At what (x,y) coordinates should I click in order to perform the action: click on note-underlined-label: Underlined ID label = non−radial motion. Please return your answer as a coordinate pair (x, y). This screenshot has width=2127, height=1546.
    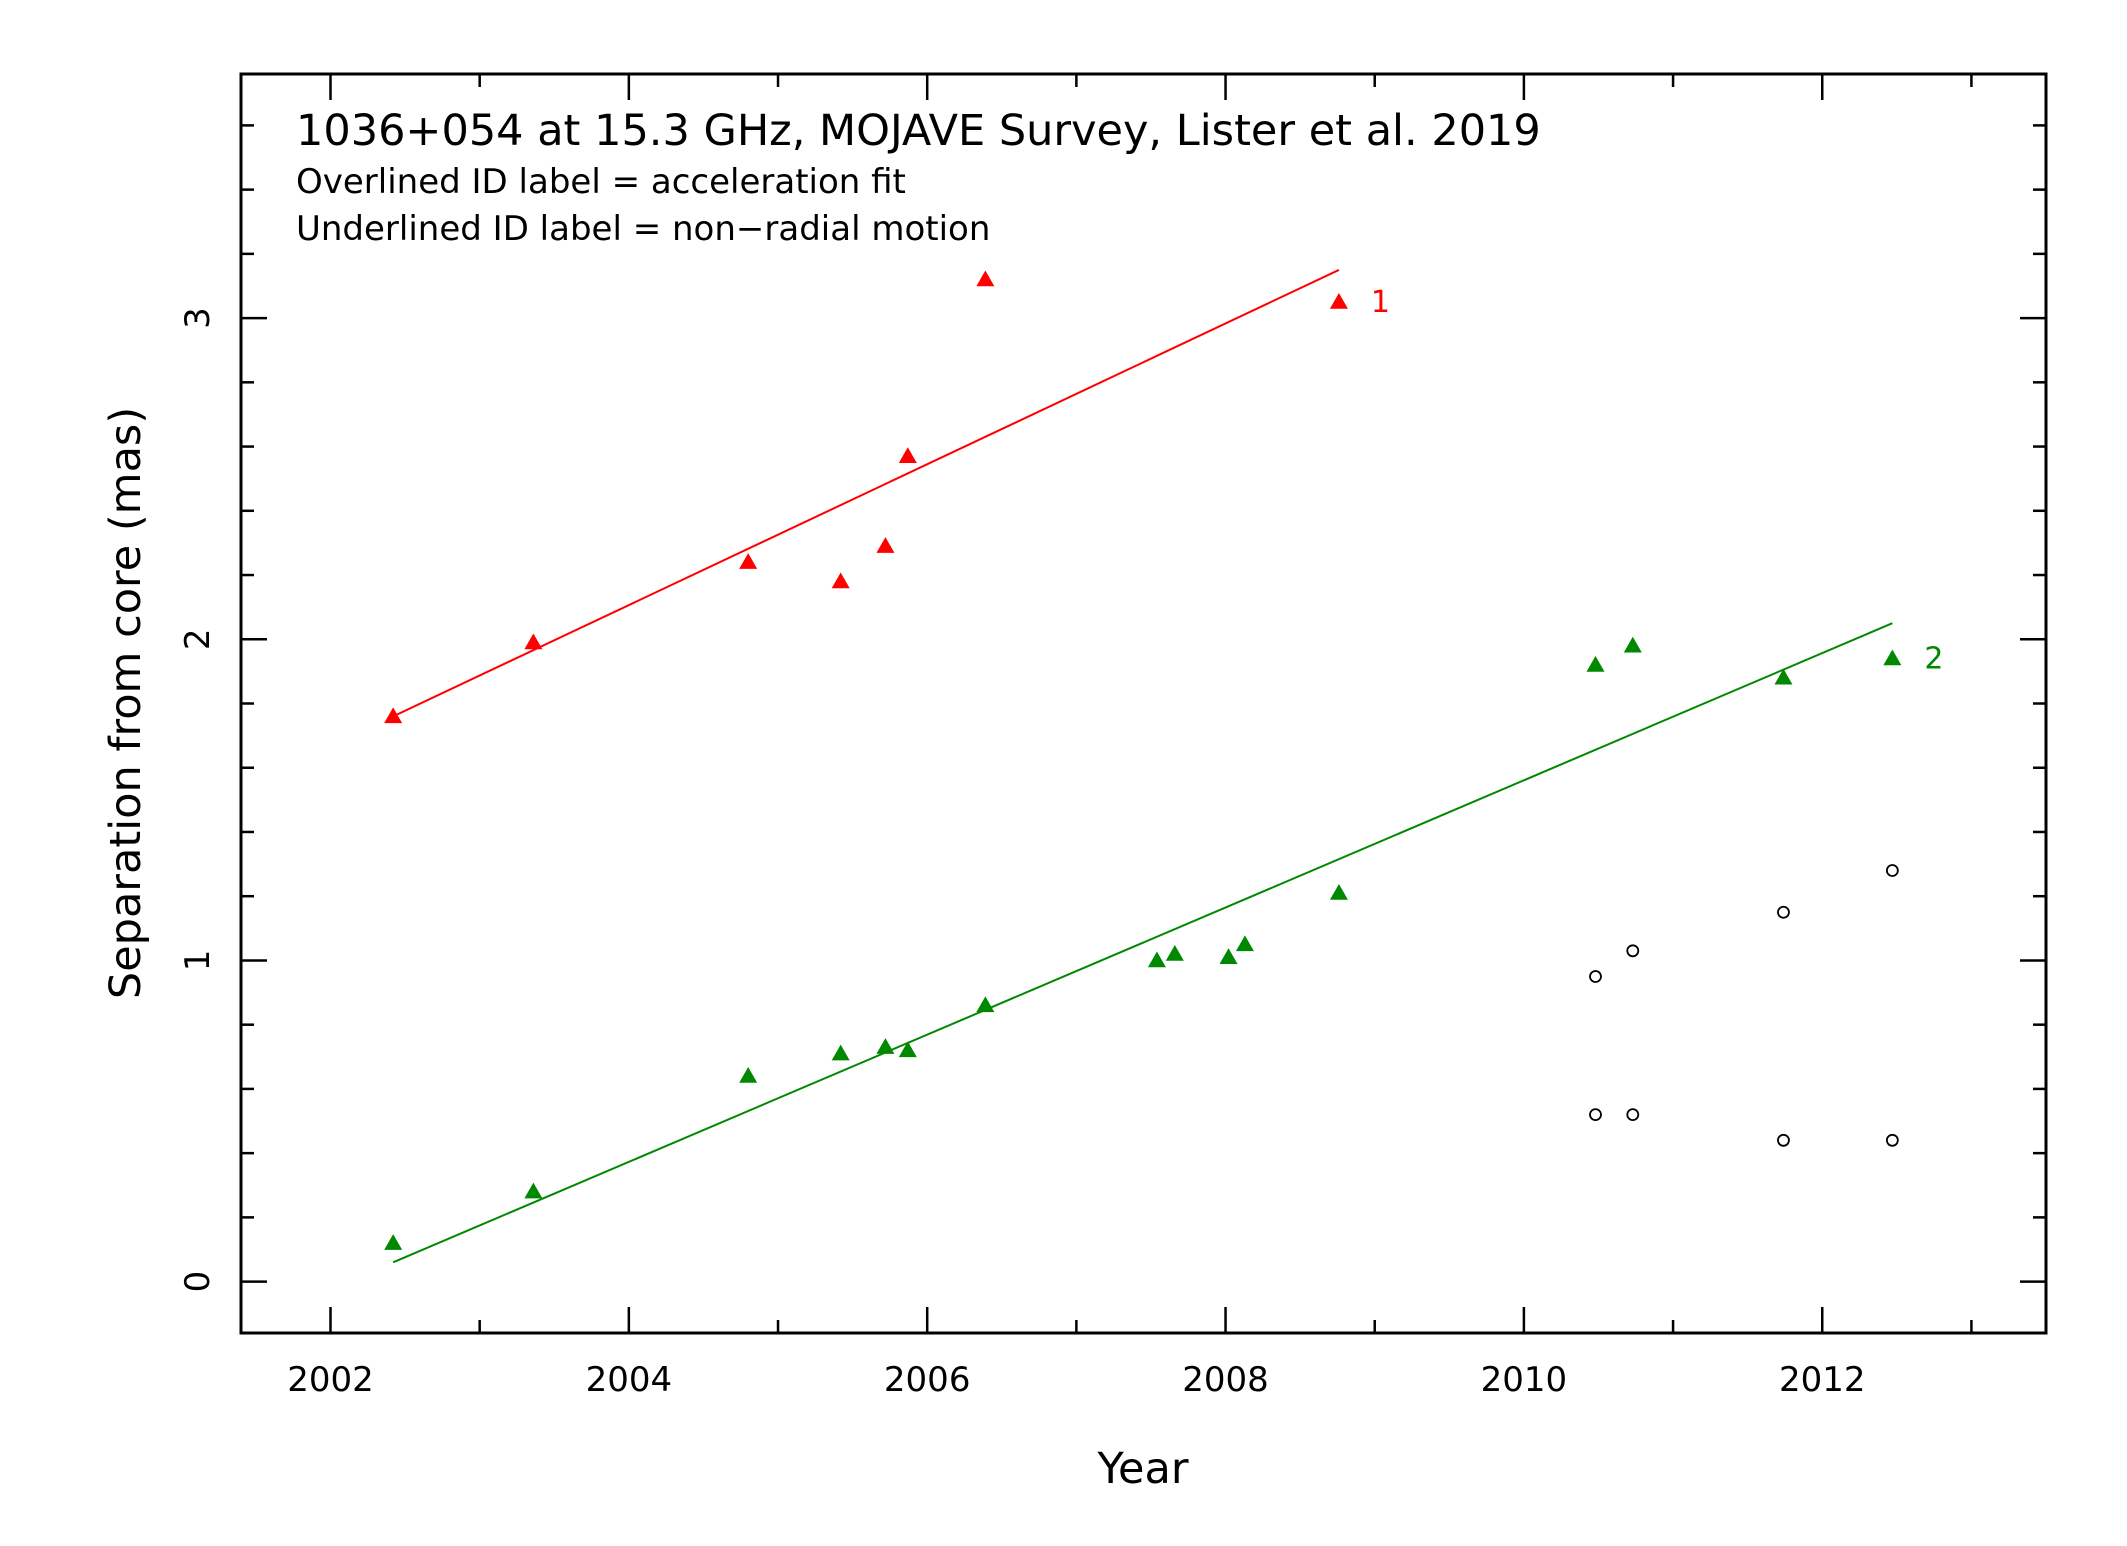
    Looking at the image, I should click on (643, 229).